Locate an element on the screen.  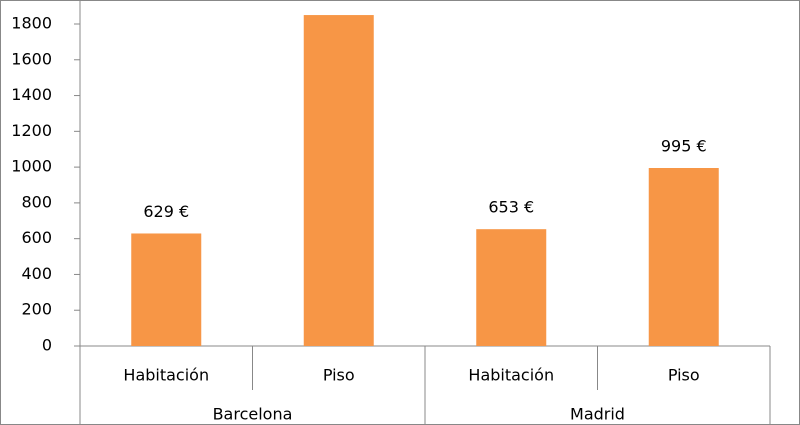
y-tick-label: 400 is located at coordinates (36, 273).